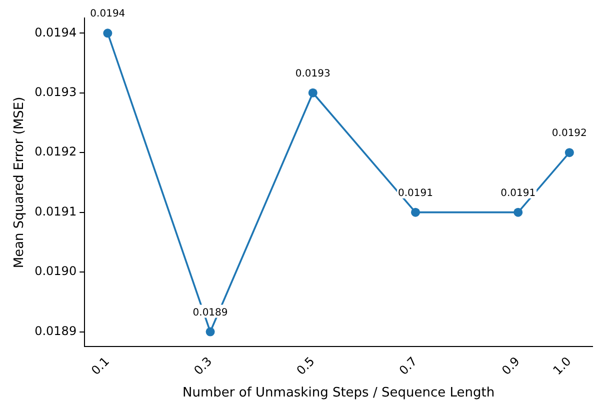 The image size is (605, 413). What do you see at coordinates (100, 366) in the screenshot?
I see `x-tick-label: 0.1` at bounding box center [100, 366].